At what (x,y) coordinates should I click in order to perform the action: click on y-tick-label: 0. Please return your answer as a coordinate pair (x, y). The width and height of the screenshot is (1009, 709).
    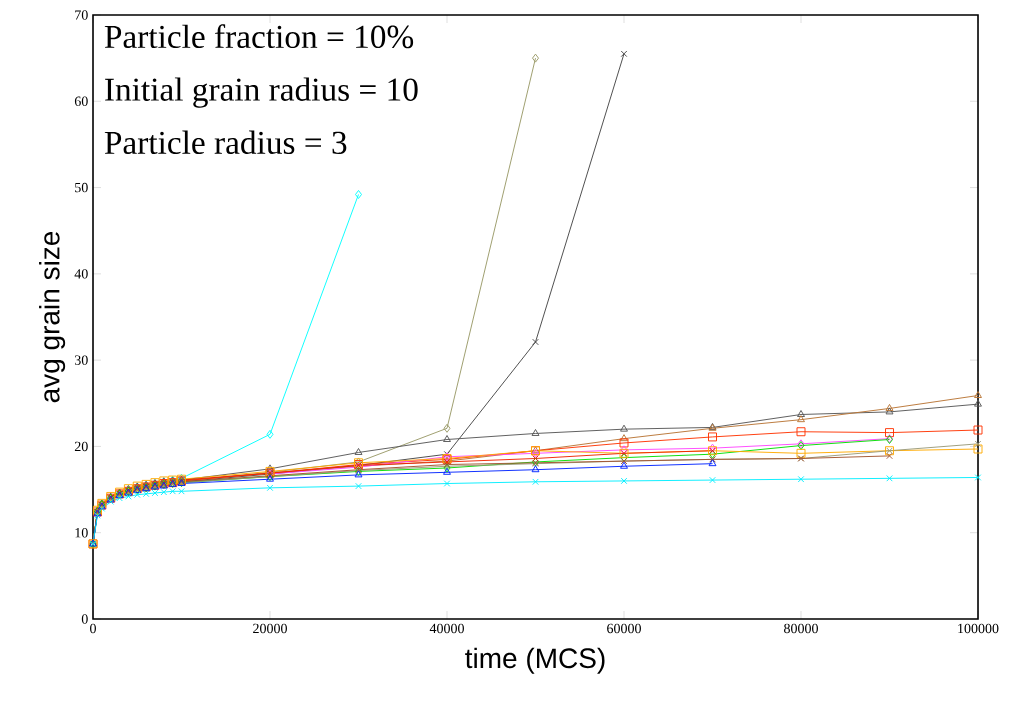
    Looking at the image, I should click on (84, 619).